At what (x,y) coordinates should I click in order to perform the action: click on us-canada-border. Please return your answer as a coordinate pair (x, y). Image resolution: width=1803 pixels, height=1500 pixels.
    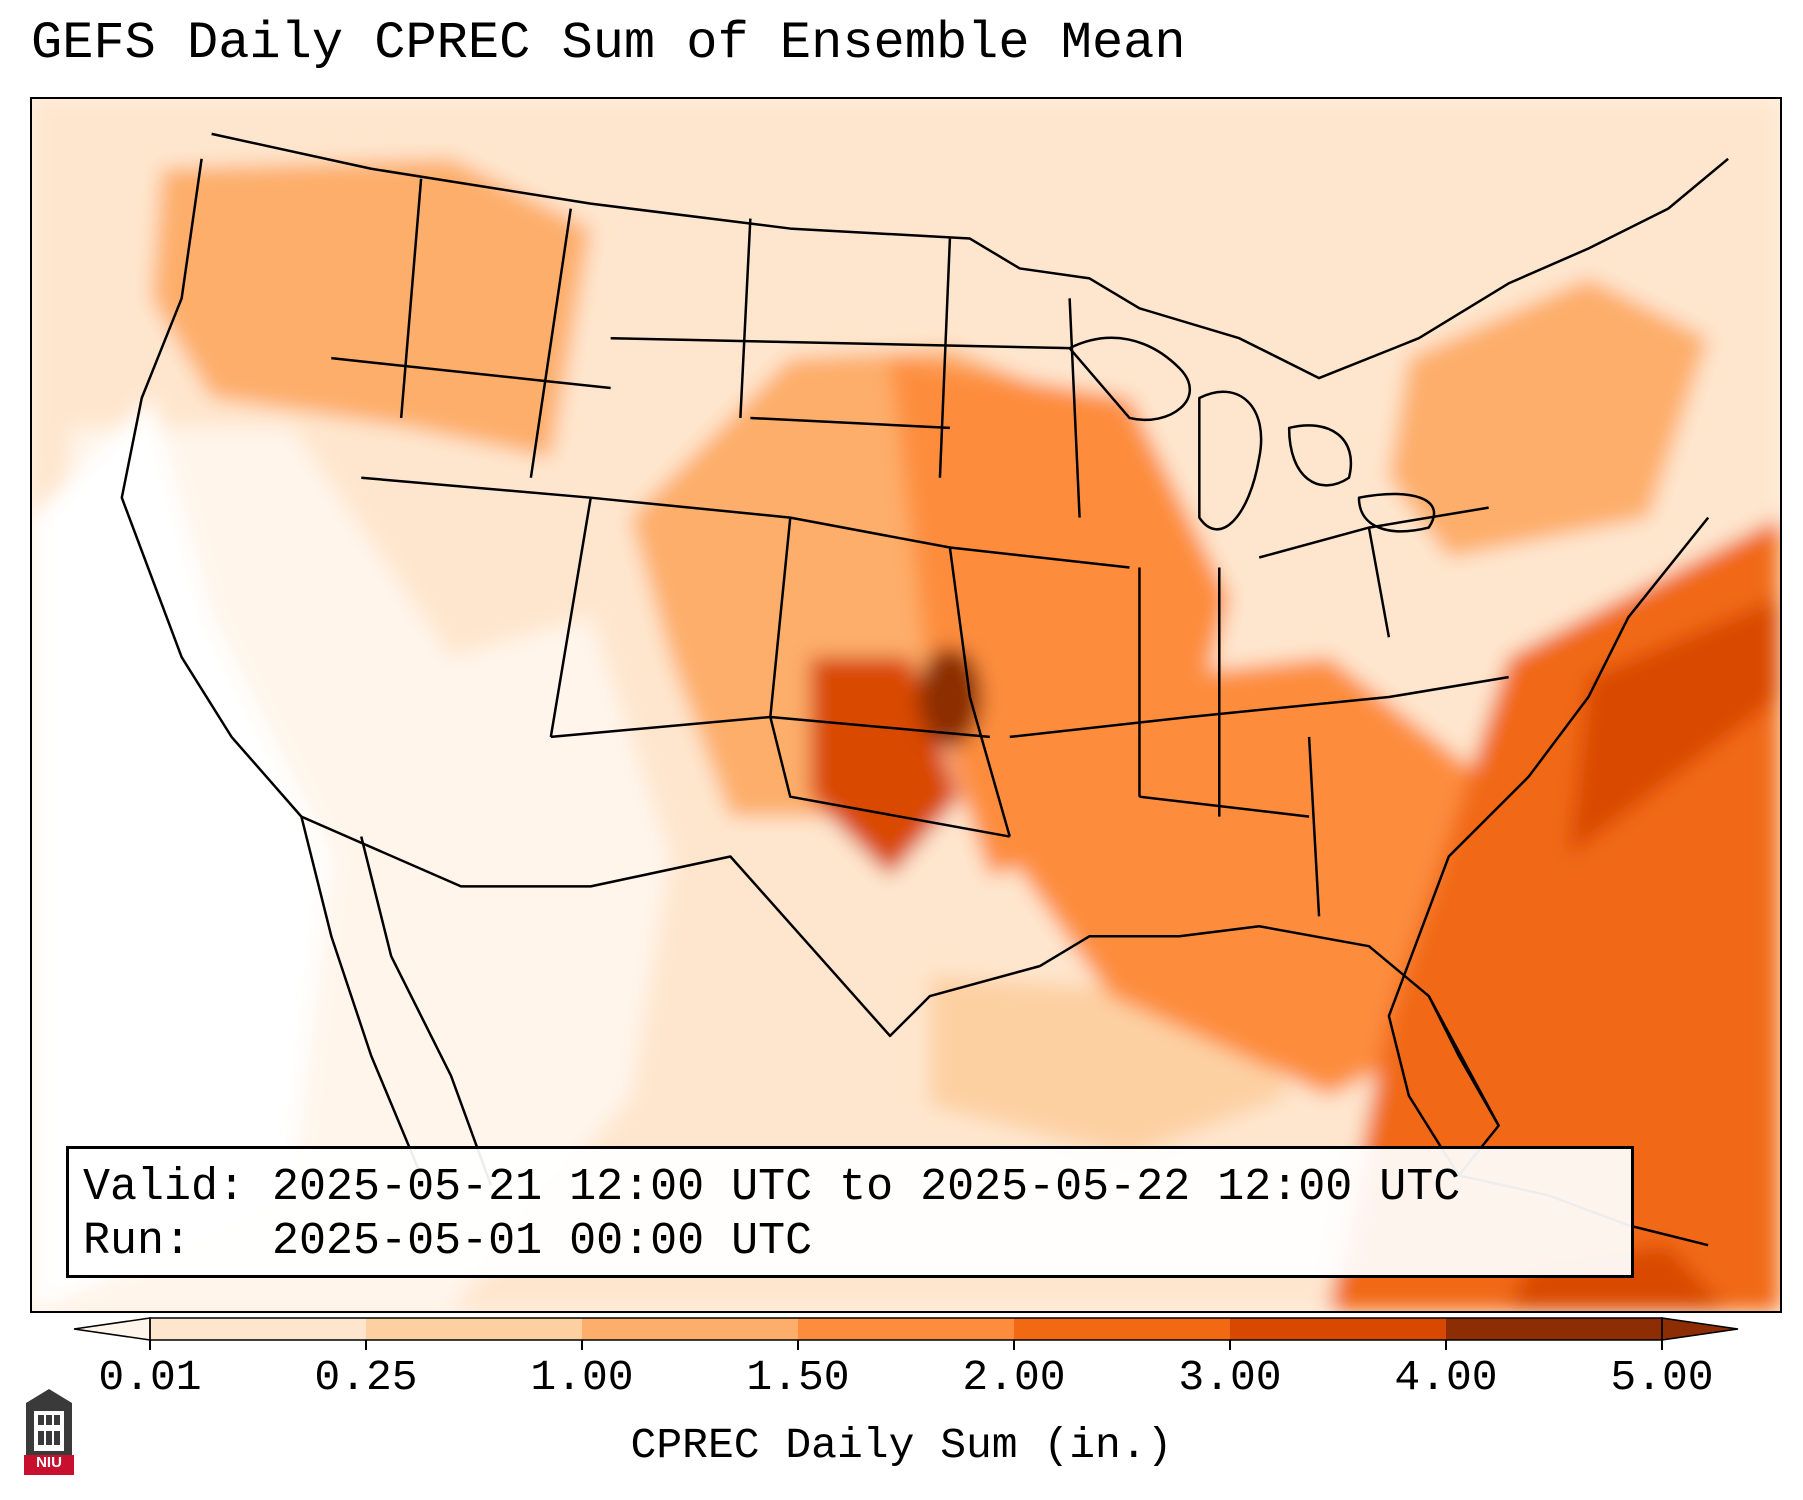
    Looking at the image, I should click on (970, 256).